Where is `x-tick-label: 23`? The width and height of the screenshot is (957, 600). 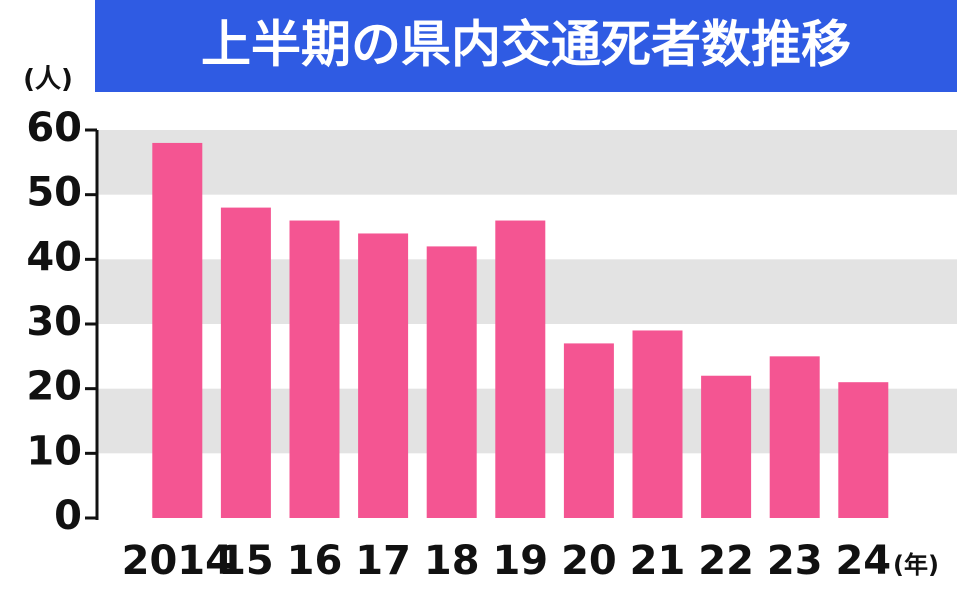 x-tick-label: 23 is located at coordinates (795, 561).